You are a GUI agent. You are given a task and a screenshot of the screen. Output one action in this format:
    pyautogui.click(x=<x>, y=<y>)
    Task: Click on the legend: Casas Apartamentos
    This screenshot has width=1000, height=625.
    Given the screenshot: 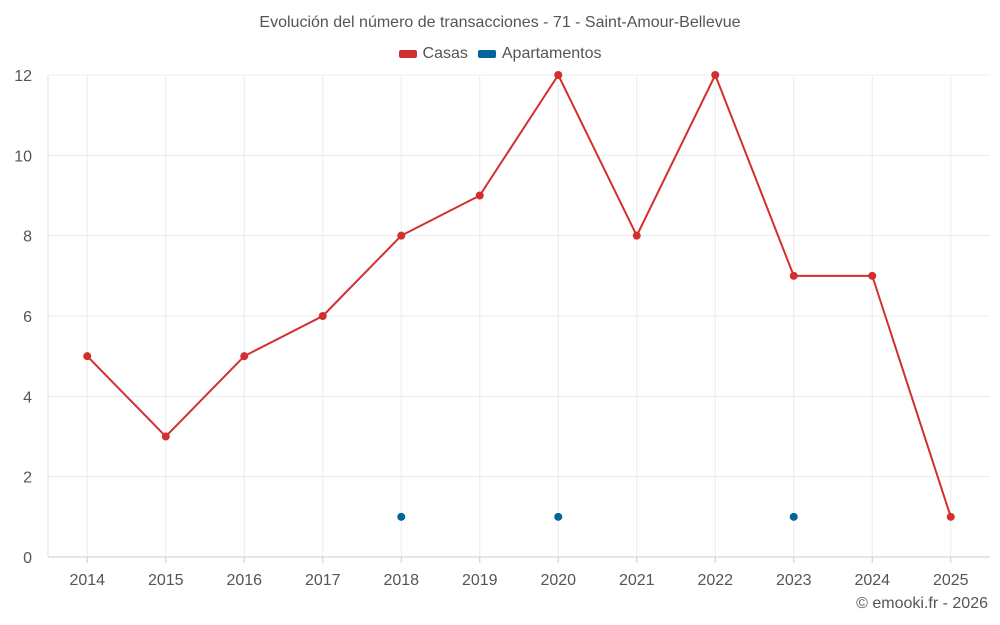 What is the action you would take?
    pyautogui.click(x=500, y=54)
    